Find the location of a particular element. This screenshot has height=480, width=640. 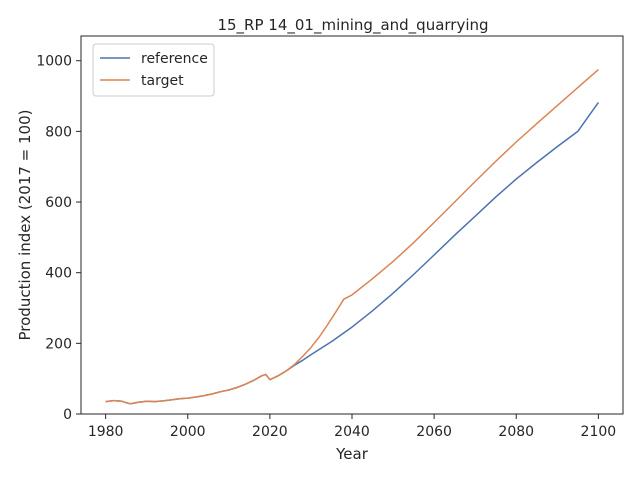

y-tick-label: 800 is located at coordinates (58, 132).